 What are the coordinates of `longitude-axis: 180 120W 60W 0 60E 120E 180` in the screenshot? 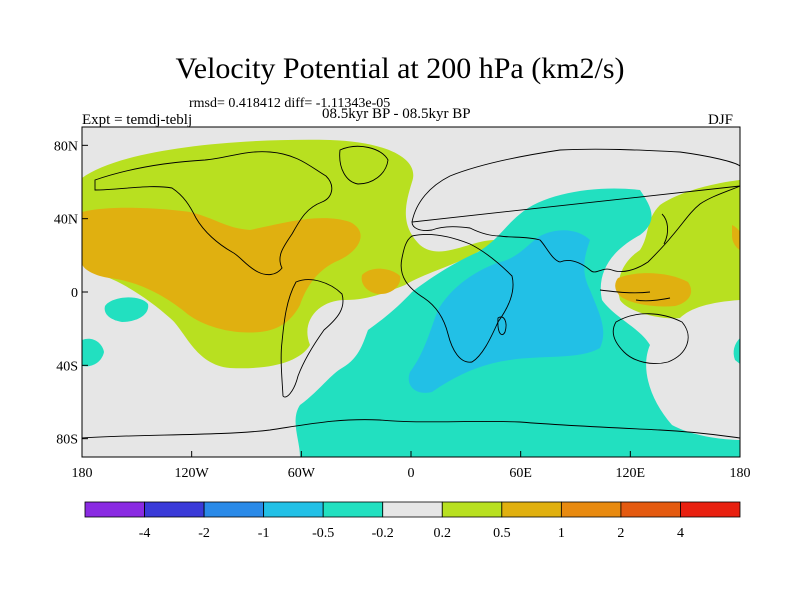 It's located at (411, 466).